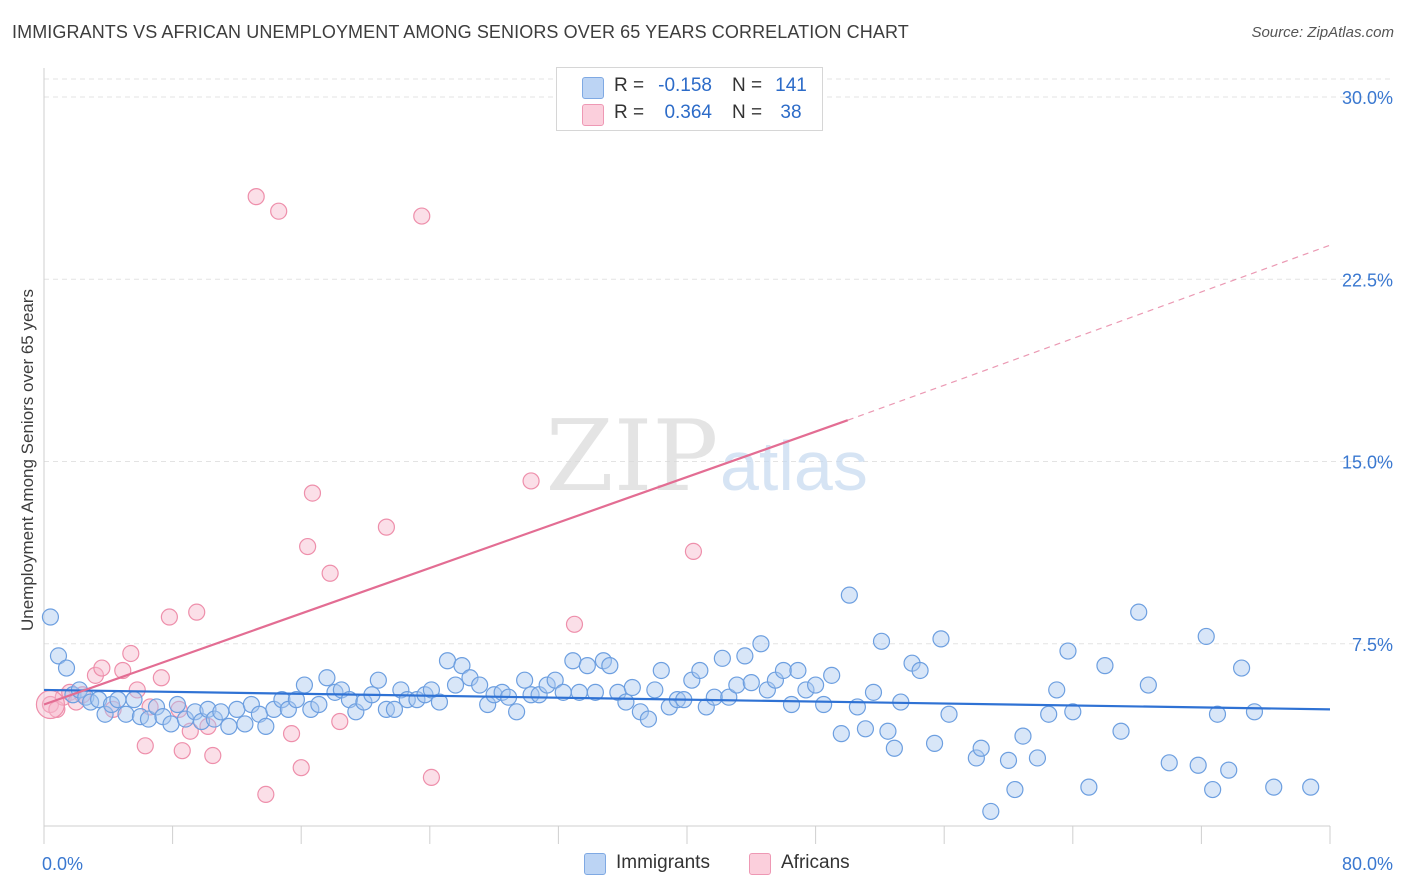 This screenshot has height=892, width=1406. What do you see at coordinates (1367, 463) in the screenshot?
I see `y-tick-label: 15.0%` at bounding box center [1367, 463].